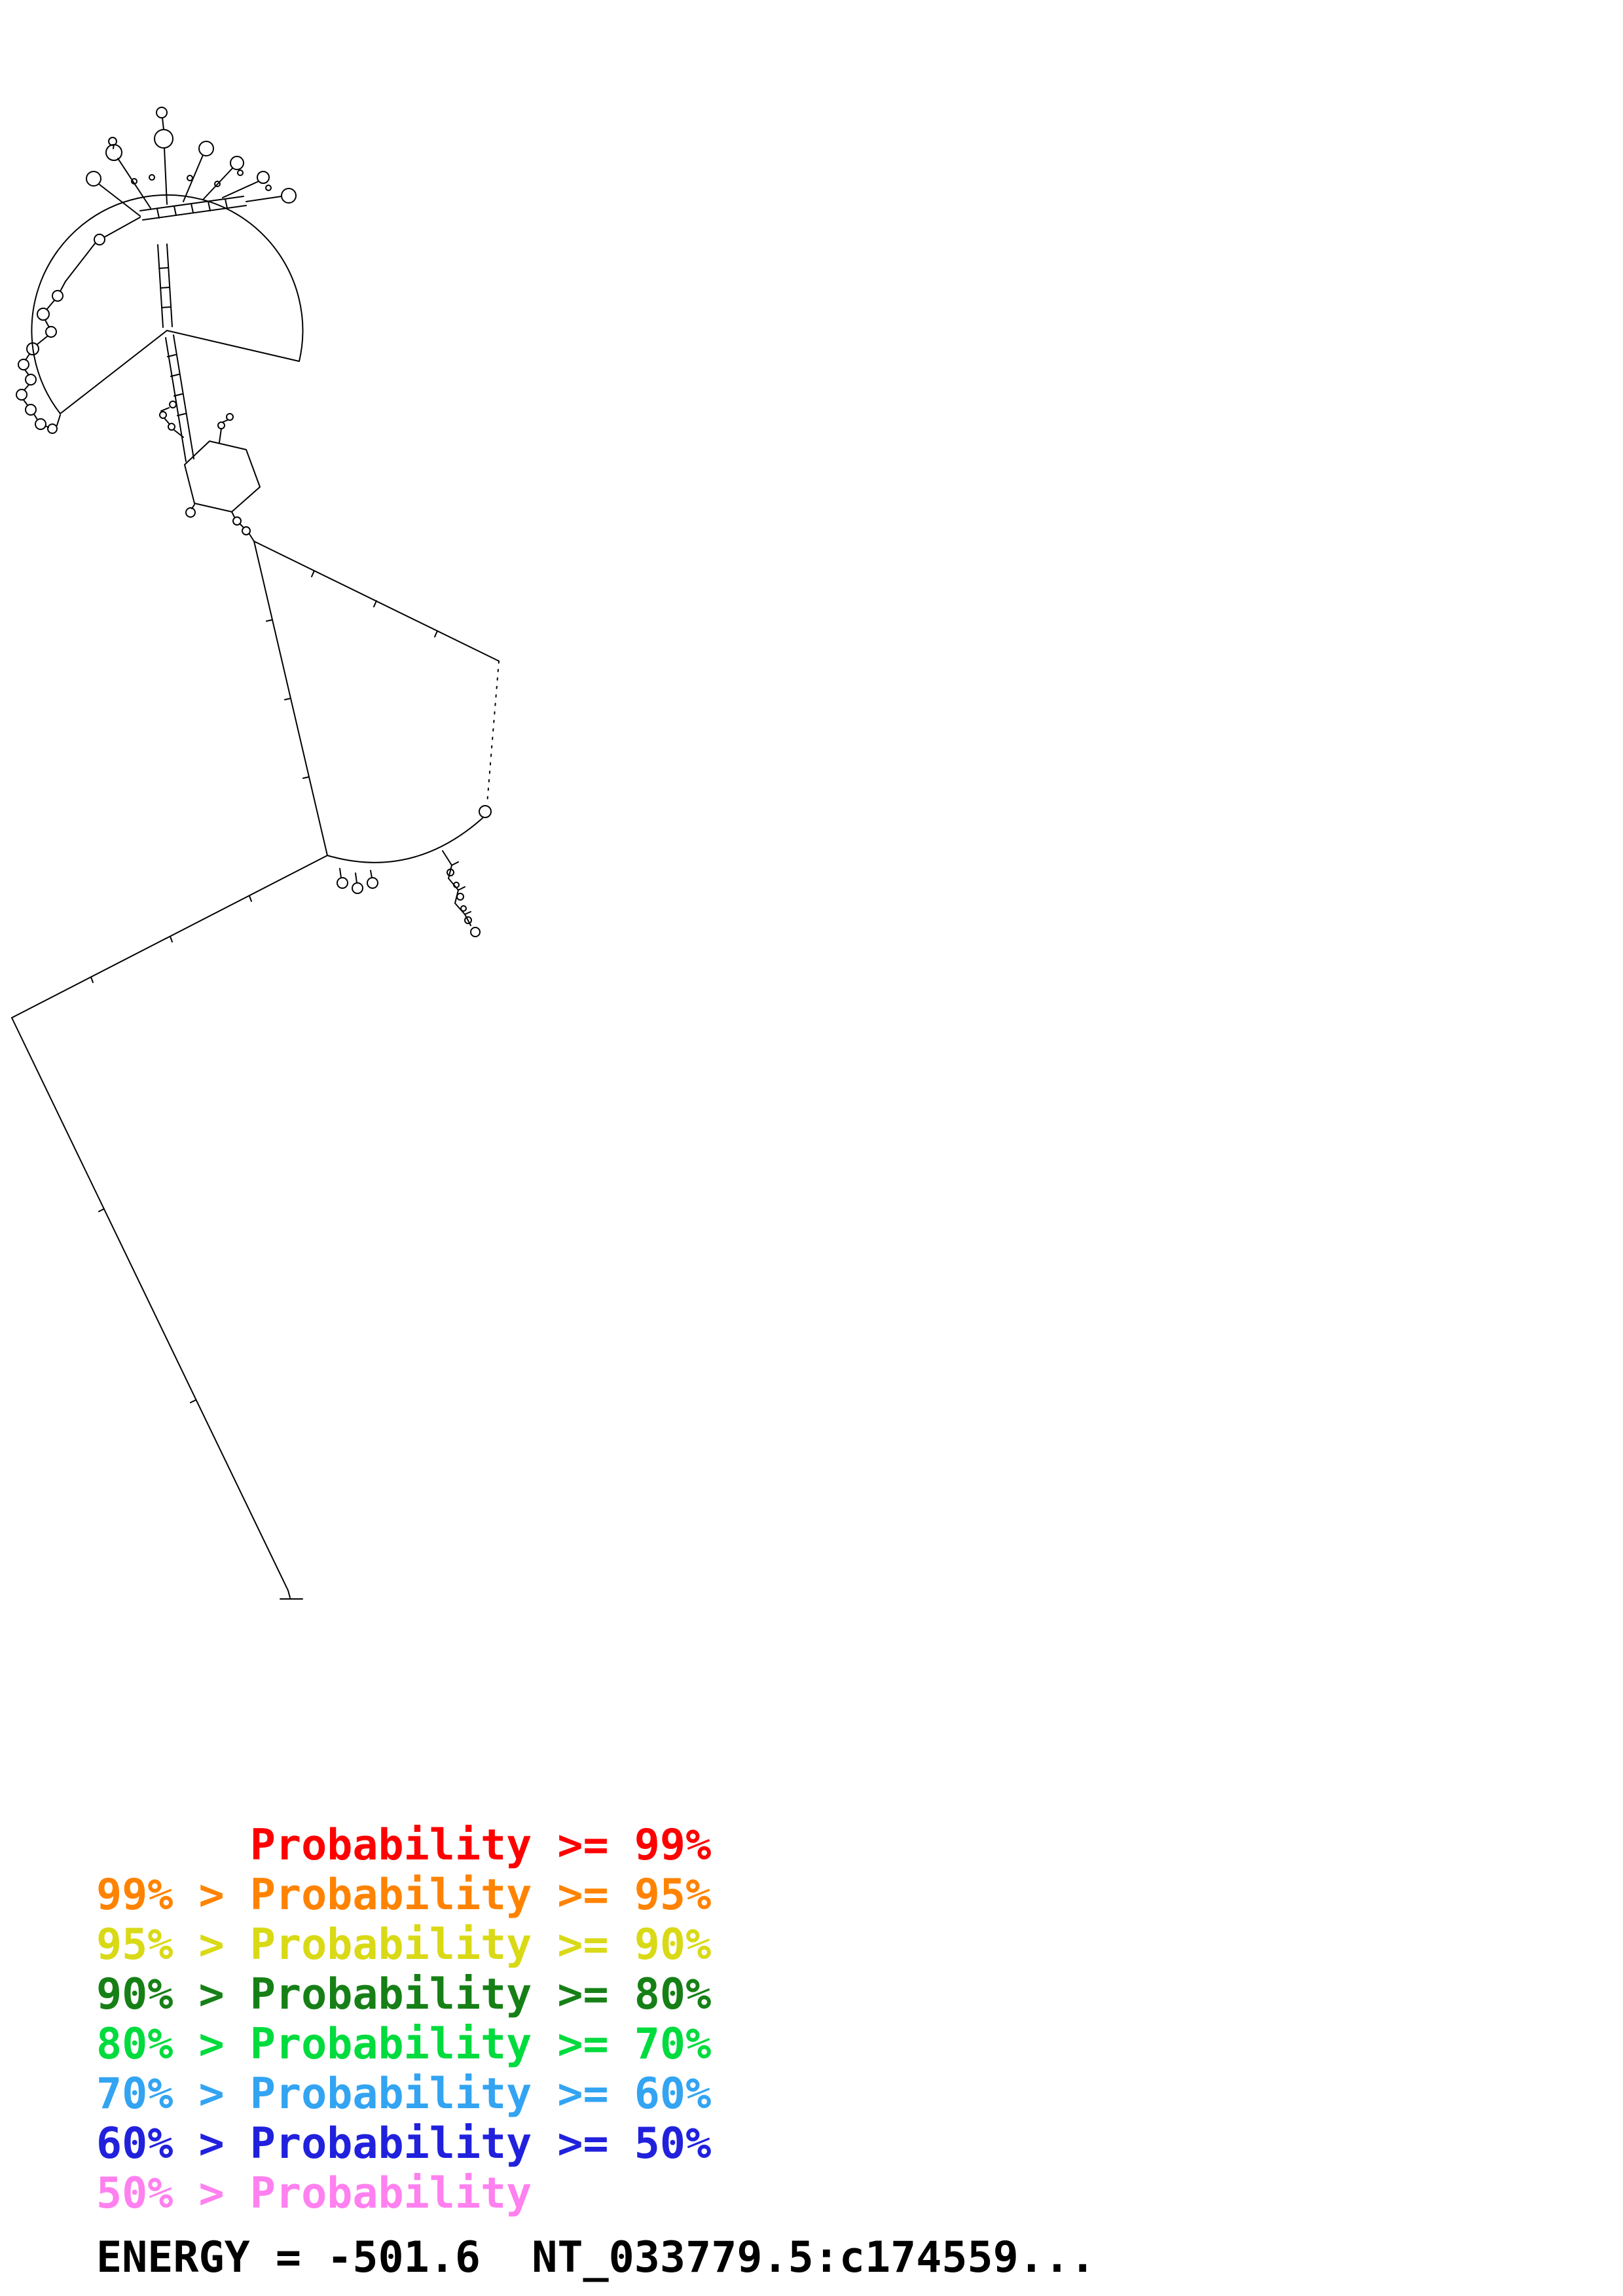 This screenshot has width=1623, height=2296. Describe the element at coordinates (404, 2044) in the screenshot. I see `legend-row-70: 80% > Probability >= 70%` at that location.